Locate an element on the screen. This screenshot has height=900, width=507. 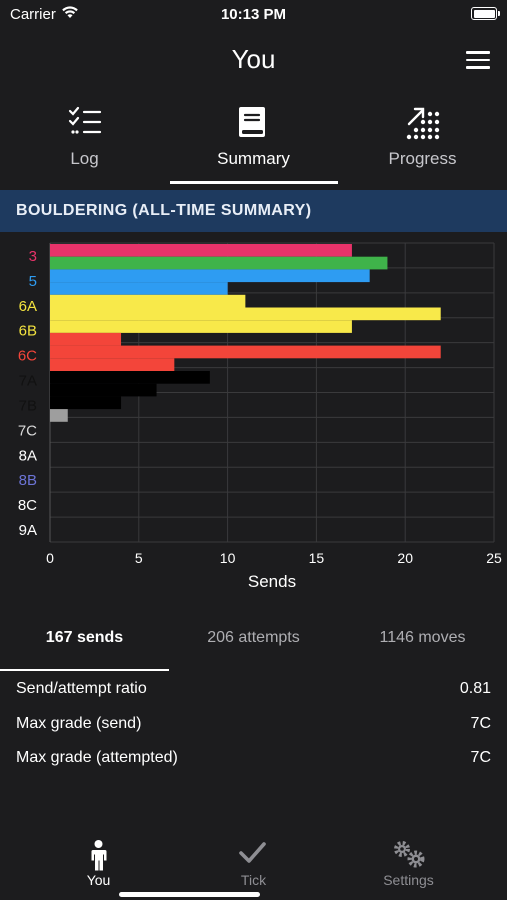
x-tick-label: 15 is located at coordinates (317, 558).